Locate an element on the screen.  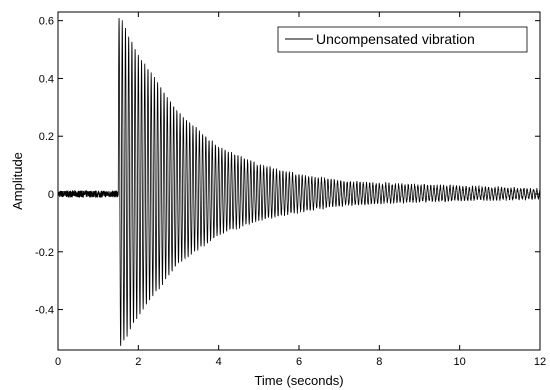
legend-entry-uncompensated-vibration: Uncompensated vibration is located at coordinates (395, 39).